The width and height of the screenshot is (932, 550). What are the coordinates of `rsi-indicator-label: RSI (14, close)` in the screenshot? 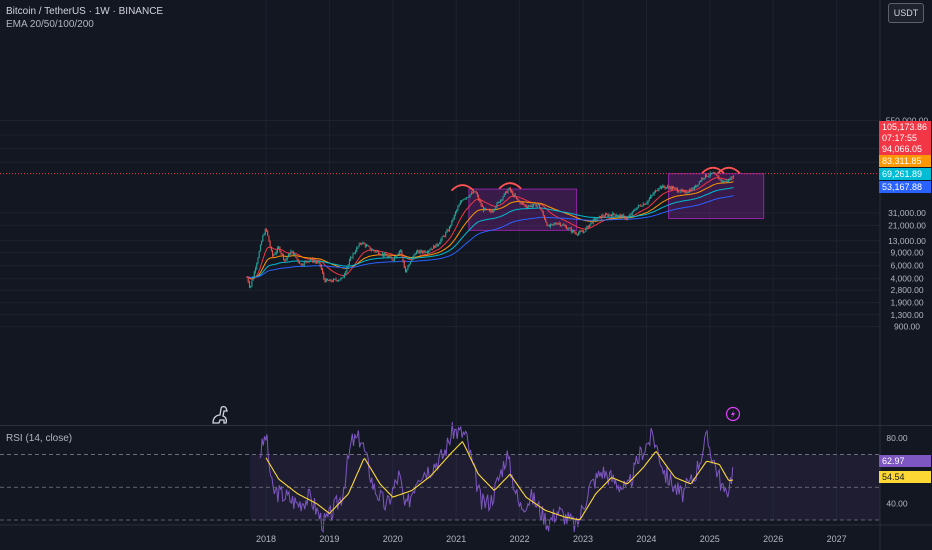 It's located at (39, 438).